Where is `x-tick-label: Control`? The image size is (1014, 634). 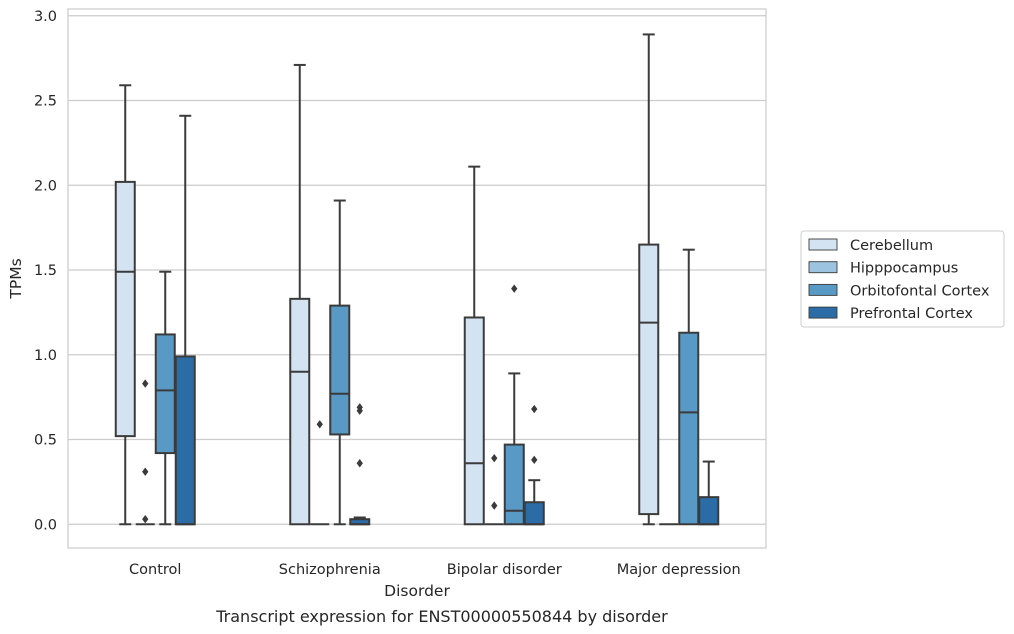 x-tick-label: Control is located at coordinates (155, 570).